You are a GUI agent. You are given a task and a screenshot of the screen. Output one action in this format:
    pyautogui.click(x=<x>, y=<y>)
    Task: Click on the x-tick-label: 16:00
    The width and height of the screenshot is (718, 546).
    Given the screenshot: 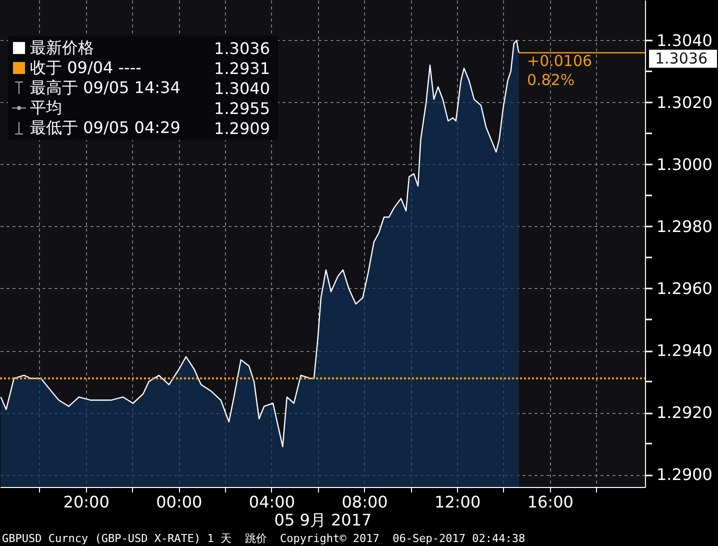 What is the action you would take?
    pyautogui.click(x=550, y=502)
    